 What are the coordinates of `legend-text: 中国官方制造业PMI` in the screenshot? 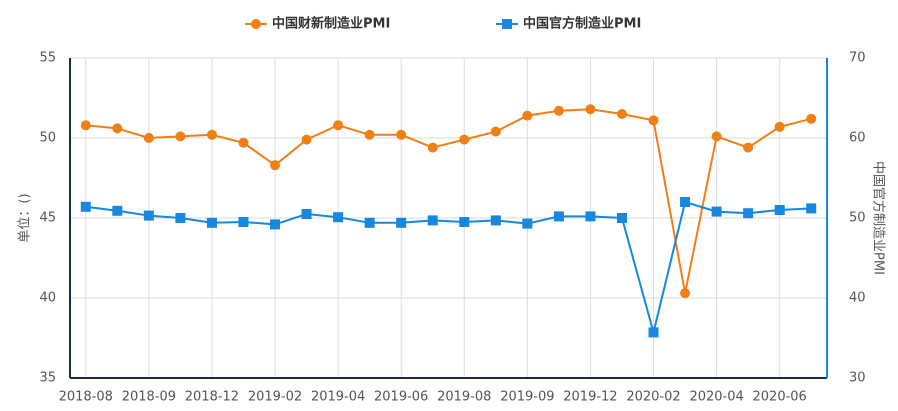 It's located at (582, 24).